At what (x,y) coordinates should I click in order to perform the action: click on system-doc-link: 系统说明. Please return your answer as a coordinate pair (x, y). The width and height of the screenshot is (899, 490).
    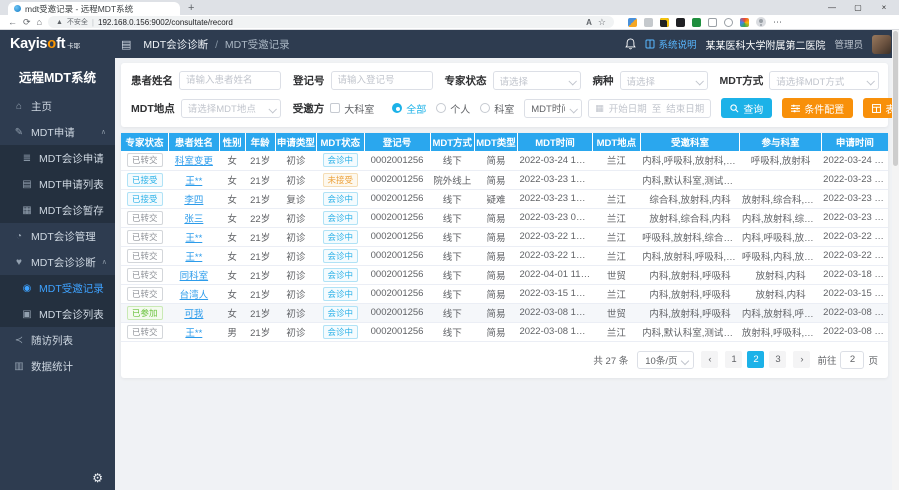
    Looking at the image, I should click on (670, 44).